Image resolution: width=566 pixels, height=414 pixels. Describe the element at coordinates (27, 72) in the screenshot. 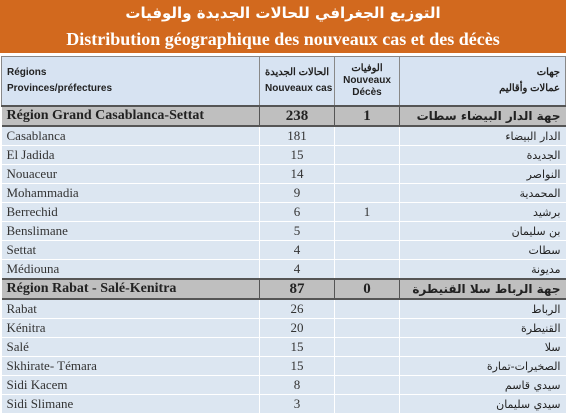

I see `header-regions: Régions` at that location.